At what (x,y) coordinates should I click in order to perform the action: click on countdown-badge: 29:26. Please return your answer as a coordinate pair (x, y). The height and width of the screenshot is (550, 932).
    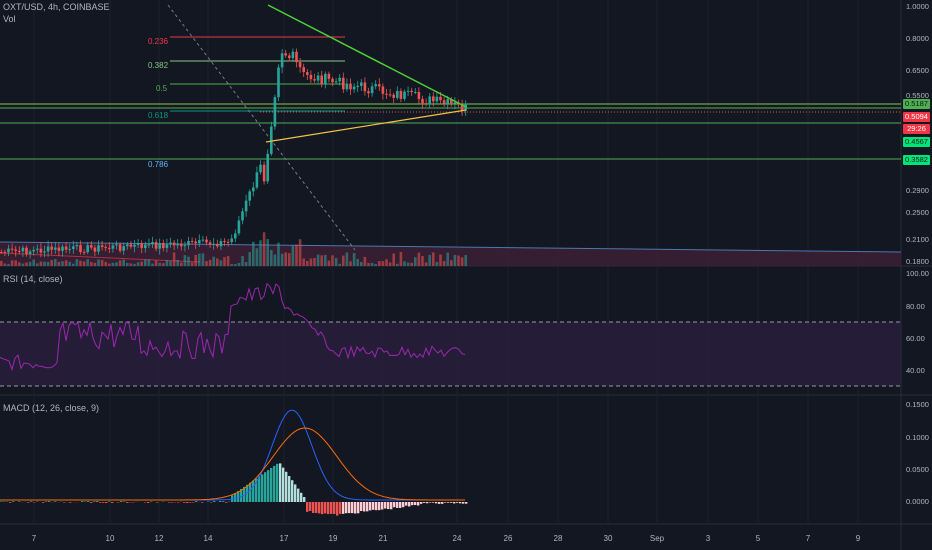
    Looking at the image, I should click on (916, 129).